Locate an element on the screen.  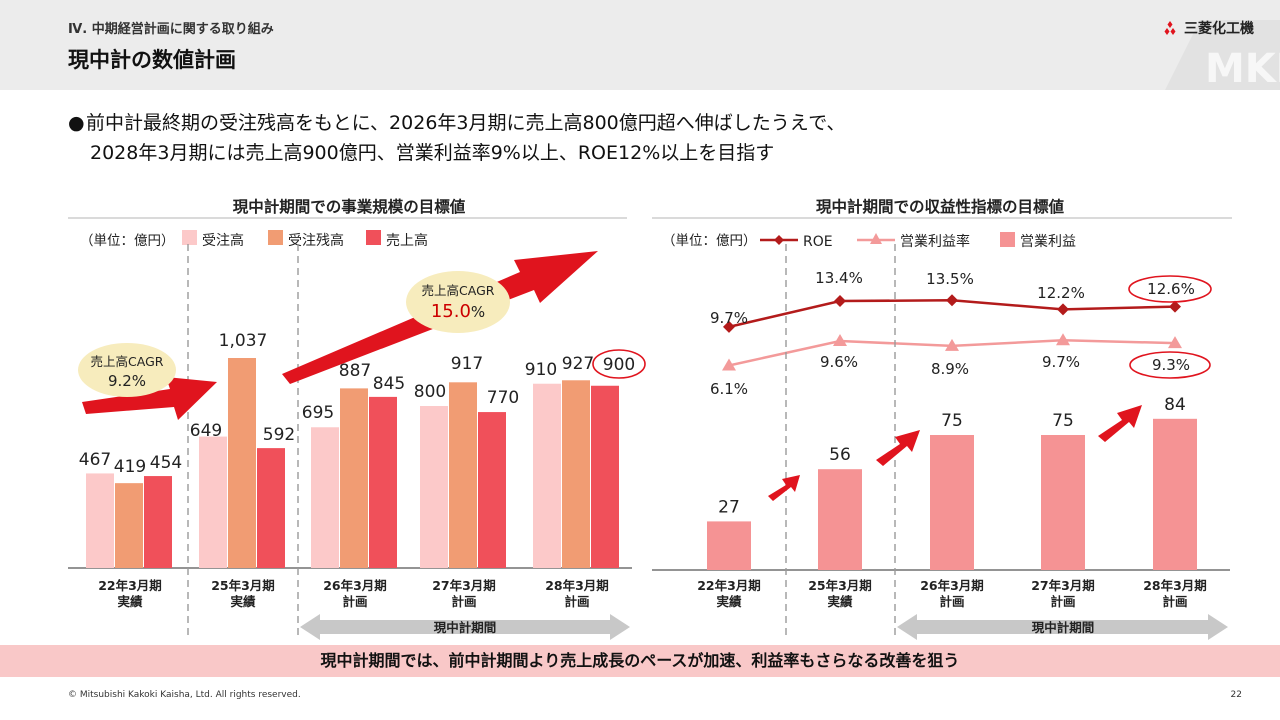
left-value-label-2-1: 887 is located at coordinates (355, 371).